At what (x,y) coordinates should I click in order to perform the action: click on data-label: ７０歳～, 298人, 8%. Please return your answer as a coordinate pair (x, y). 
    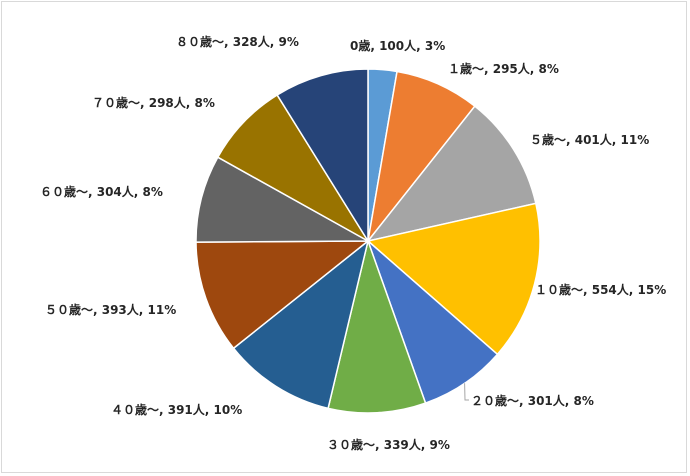
    Looking at the image, I should click on (153, 102).